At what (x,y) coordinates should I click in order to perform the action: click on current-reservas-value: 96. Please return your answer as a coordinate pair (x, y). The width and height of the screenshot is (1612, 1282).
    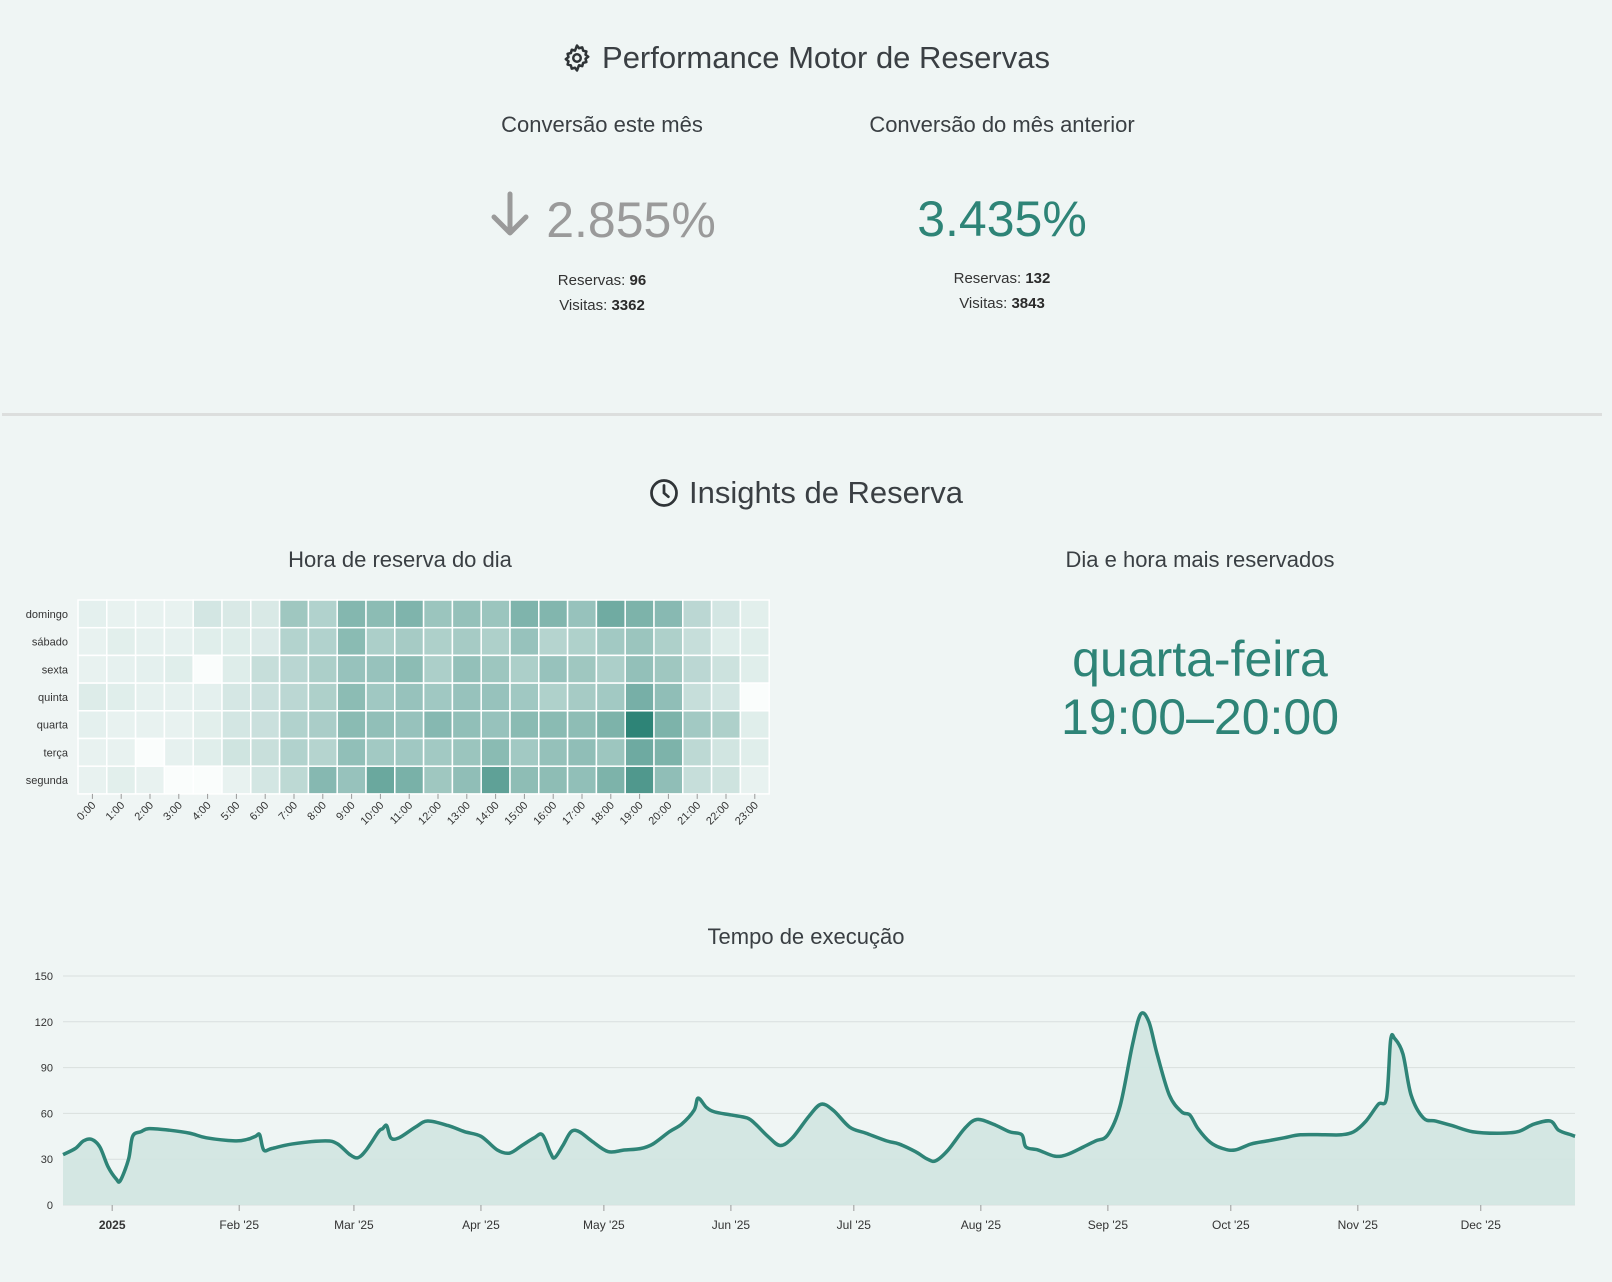
    Looking at the image, I should click on (638, 280).